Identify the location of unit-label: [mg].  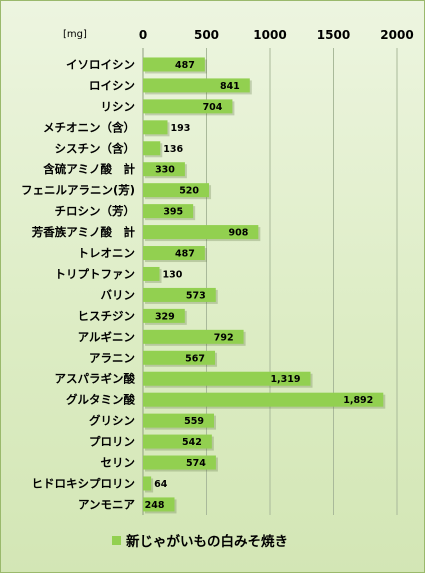
(75, 34).